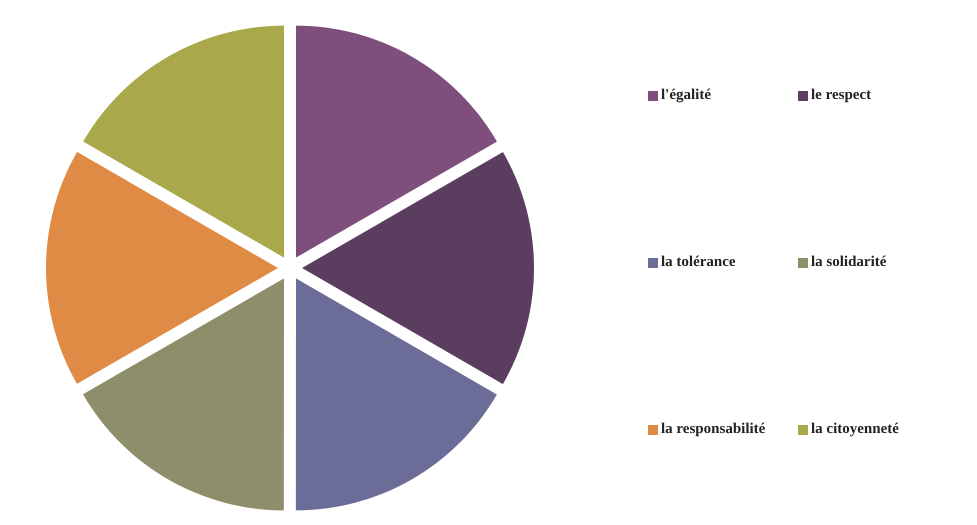 The height and width of the screenshot is (525, 977). I want to click on legend-label: la responsabilité, so click(713, 429).